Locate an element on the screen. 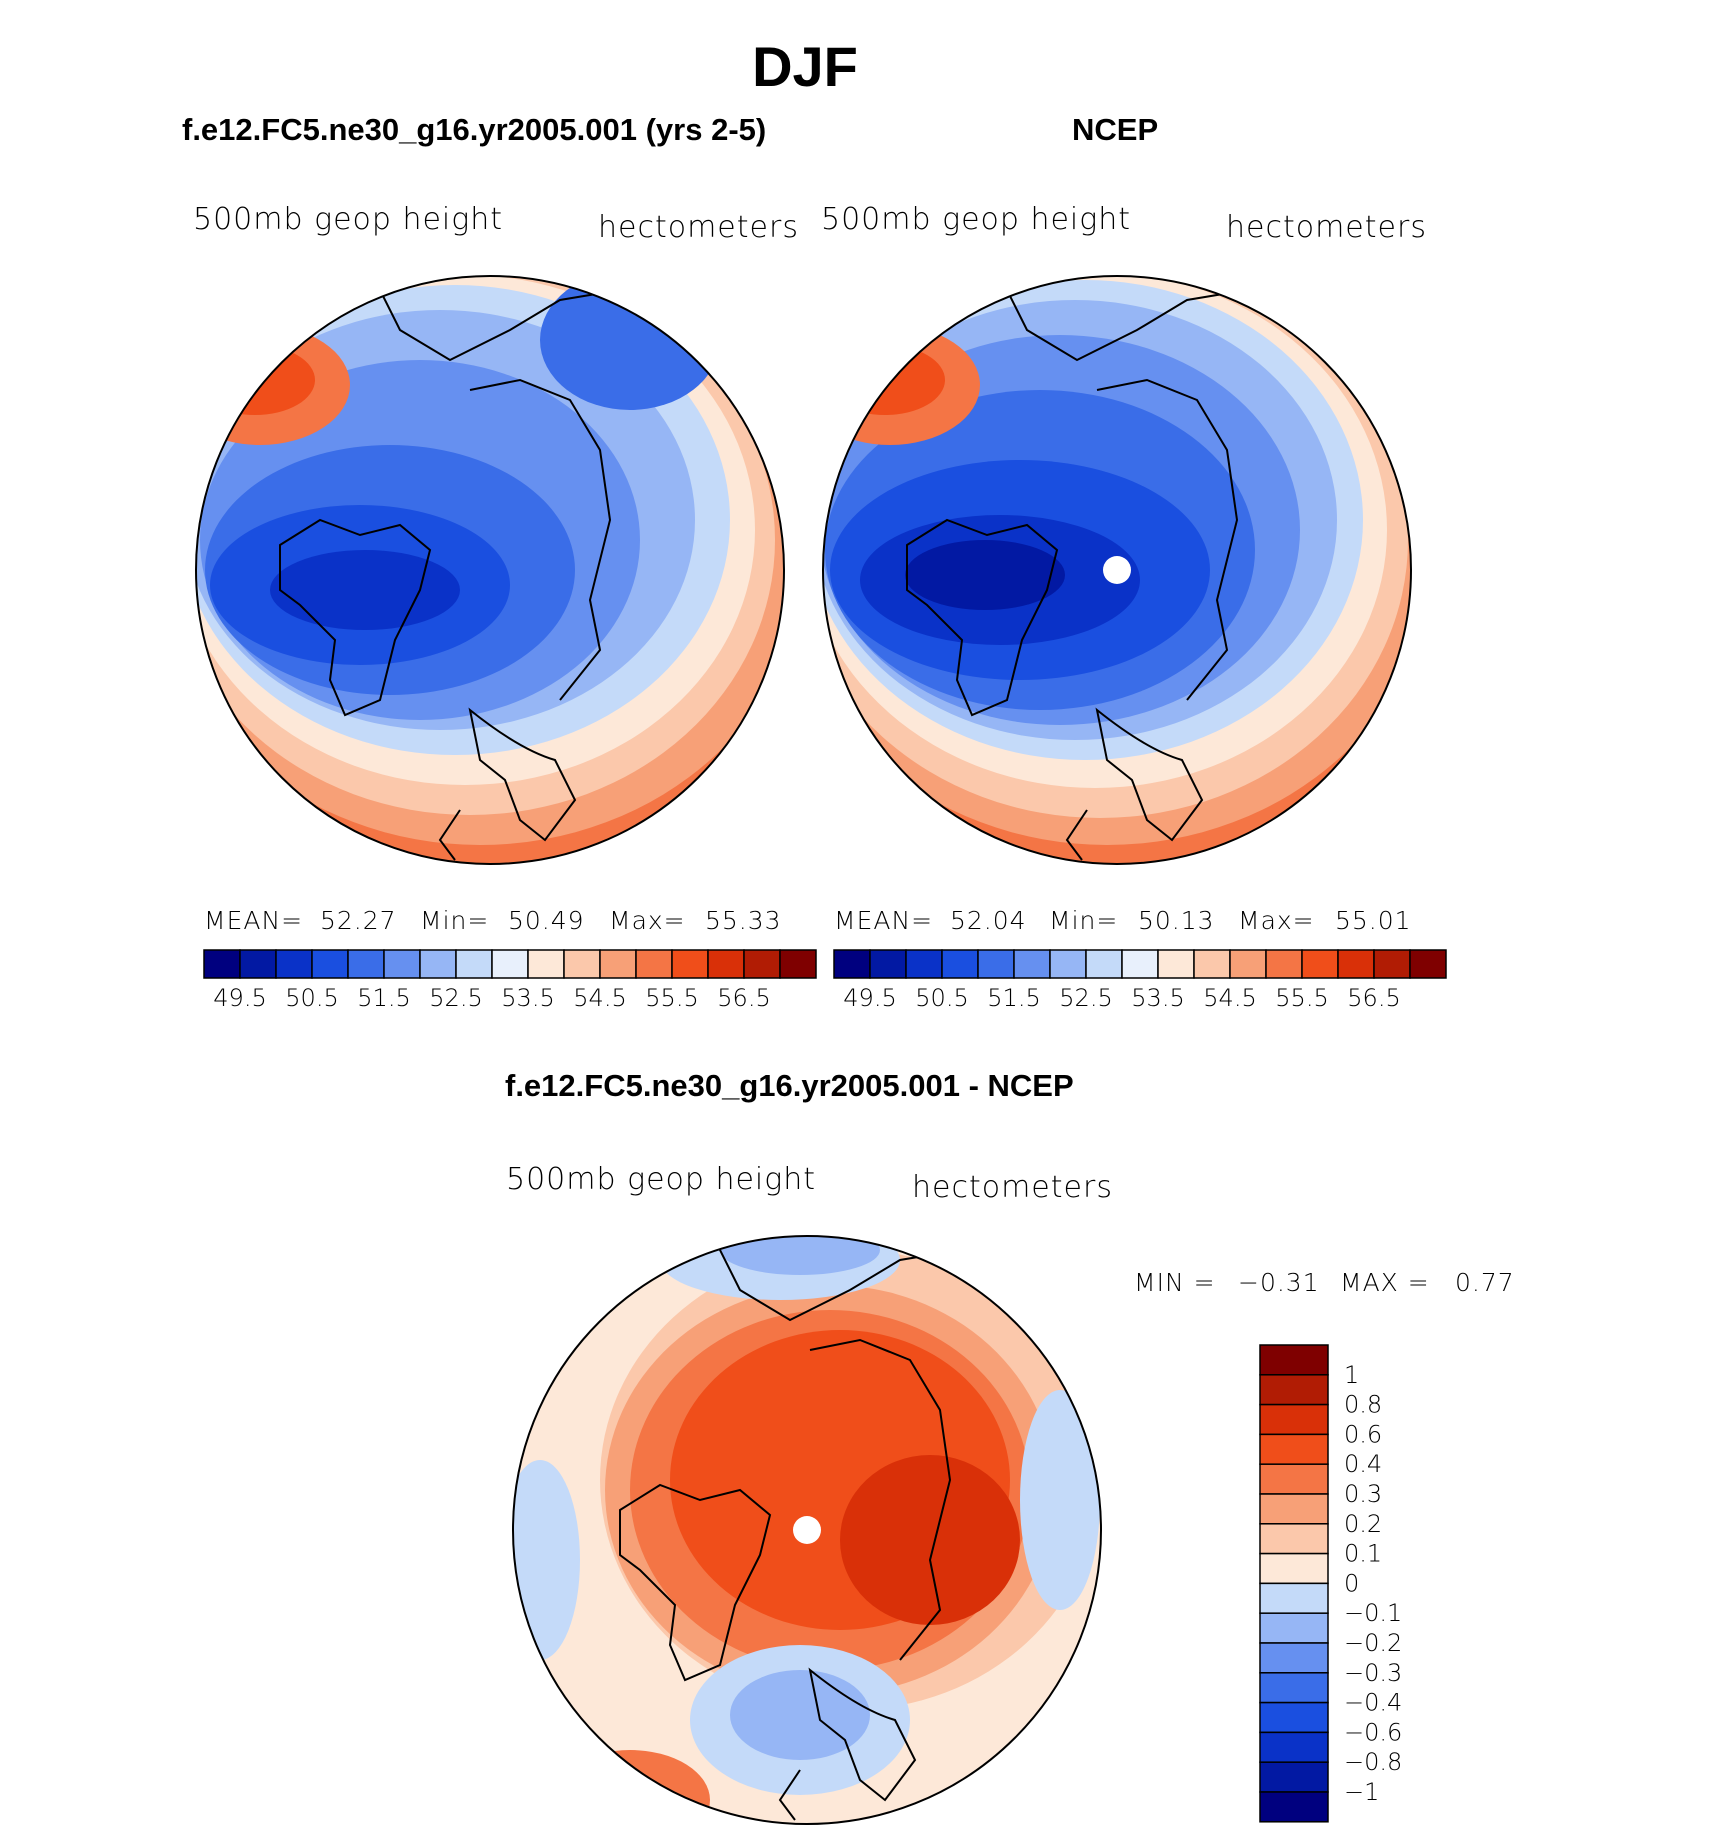 This screenshot has height=1839, width=1710. diff-max-value: 0.77 is located at coordinates (1485, 1282).